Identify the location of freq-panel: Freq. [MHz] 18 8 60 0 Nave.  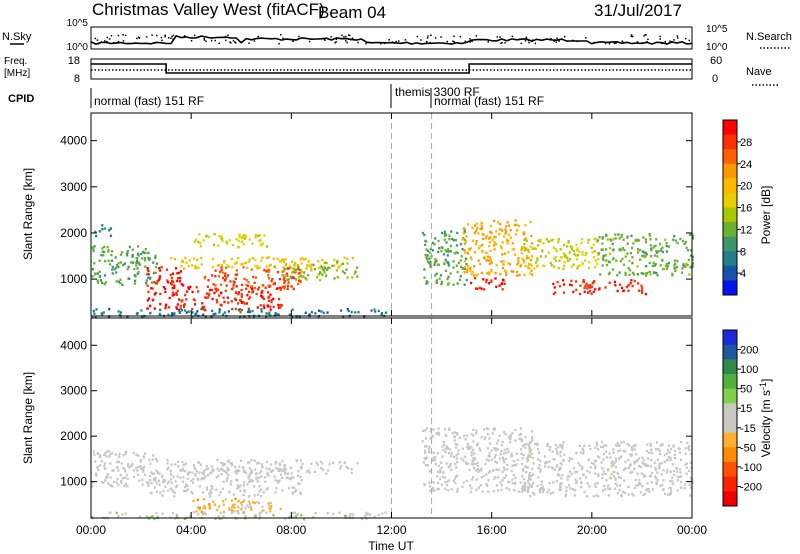
(392, 70).